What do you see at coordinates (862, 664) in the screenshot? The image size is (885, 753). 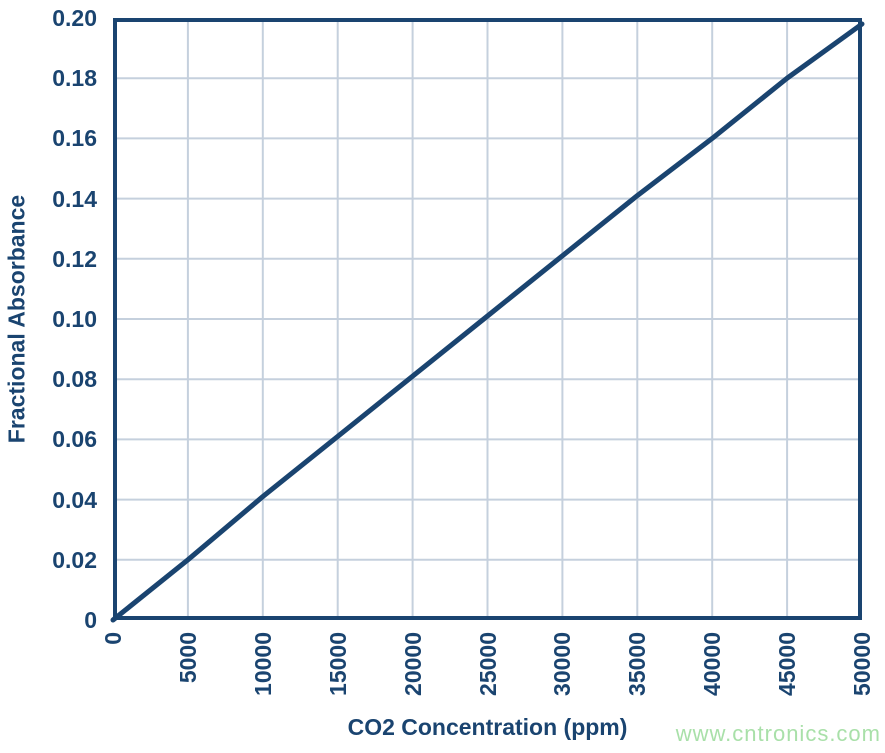 I see `x-tick-label: 50000` at bounding box center [862, 664].